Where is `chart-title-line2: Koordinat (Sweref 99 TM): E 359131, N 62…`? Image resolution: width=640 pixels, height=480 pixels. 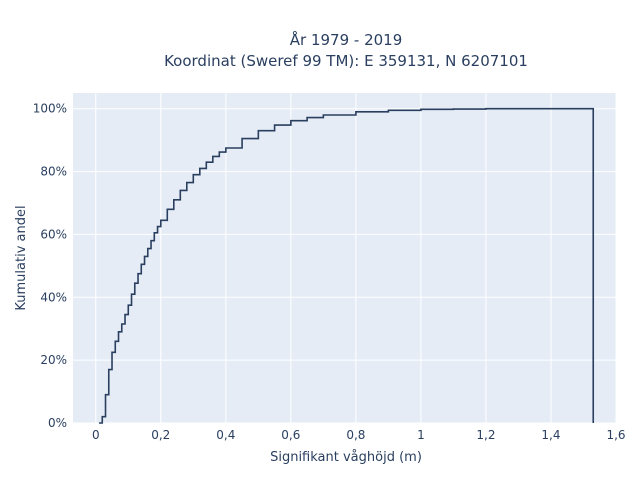
chart-title-line2: Koordinat (Sweref 99 TM): E 359131, N 62… is located at coordinates (346, 61).